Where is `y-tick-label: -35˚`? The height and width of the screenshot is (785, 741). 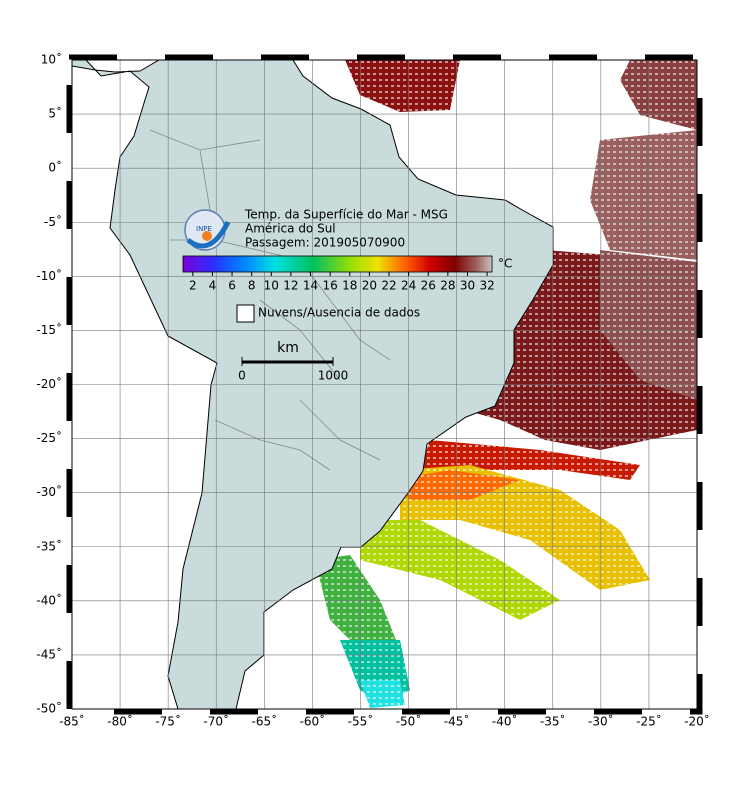 y-tick-label: -35˚ is located at coordinates (49, 545).